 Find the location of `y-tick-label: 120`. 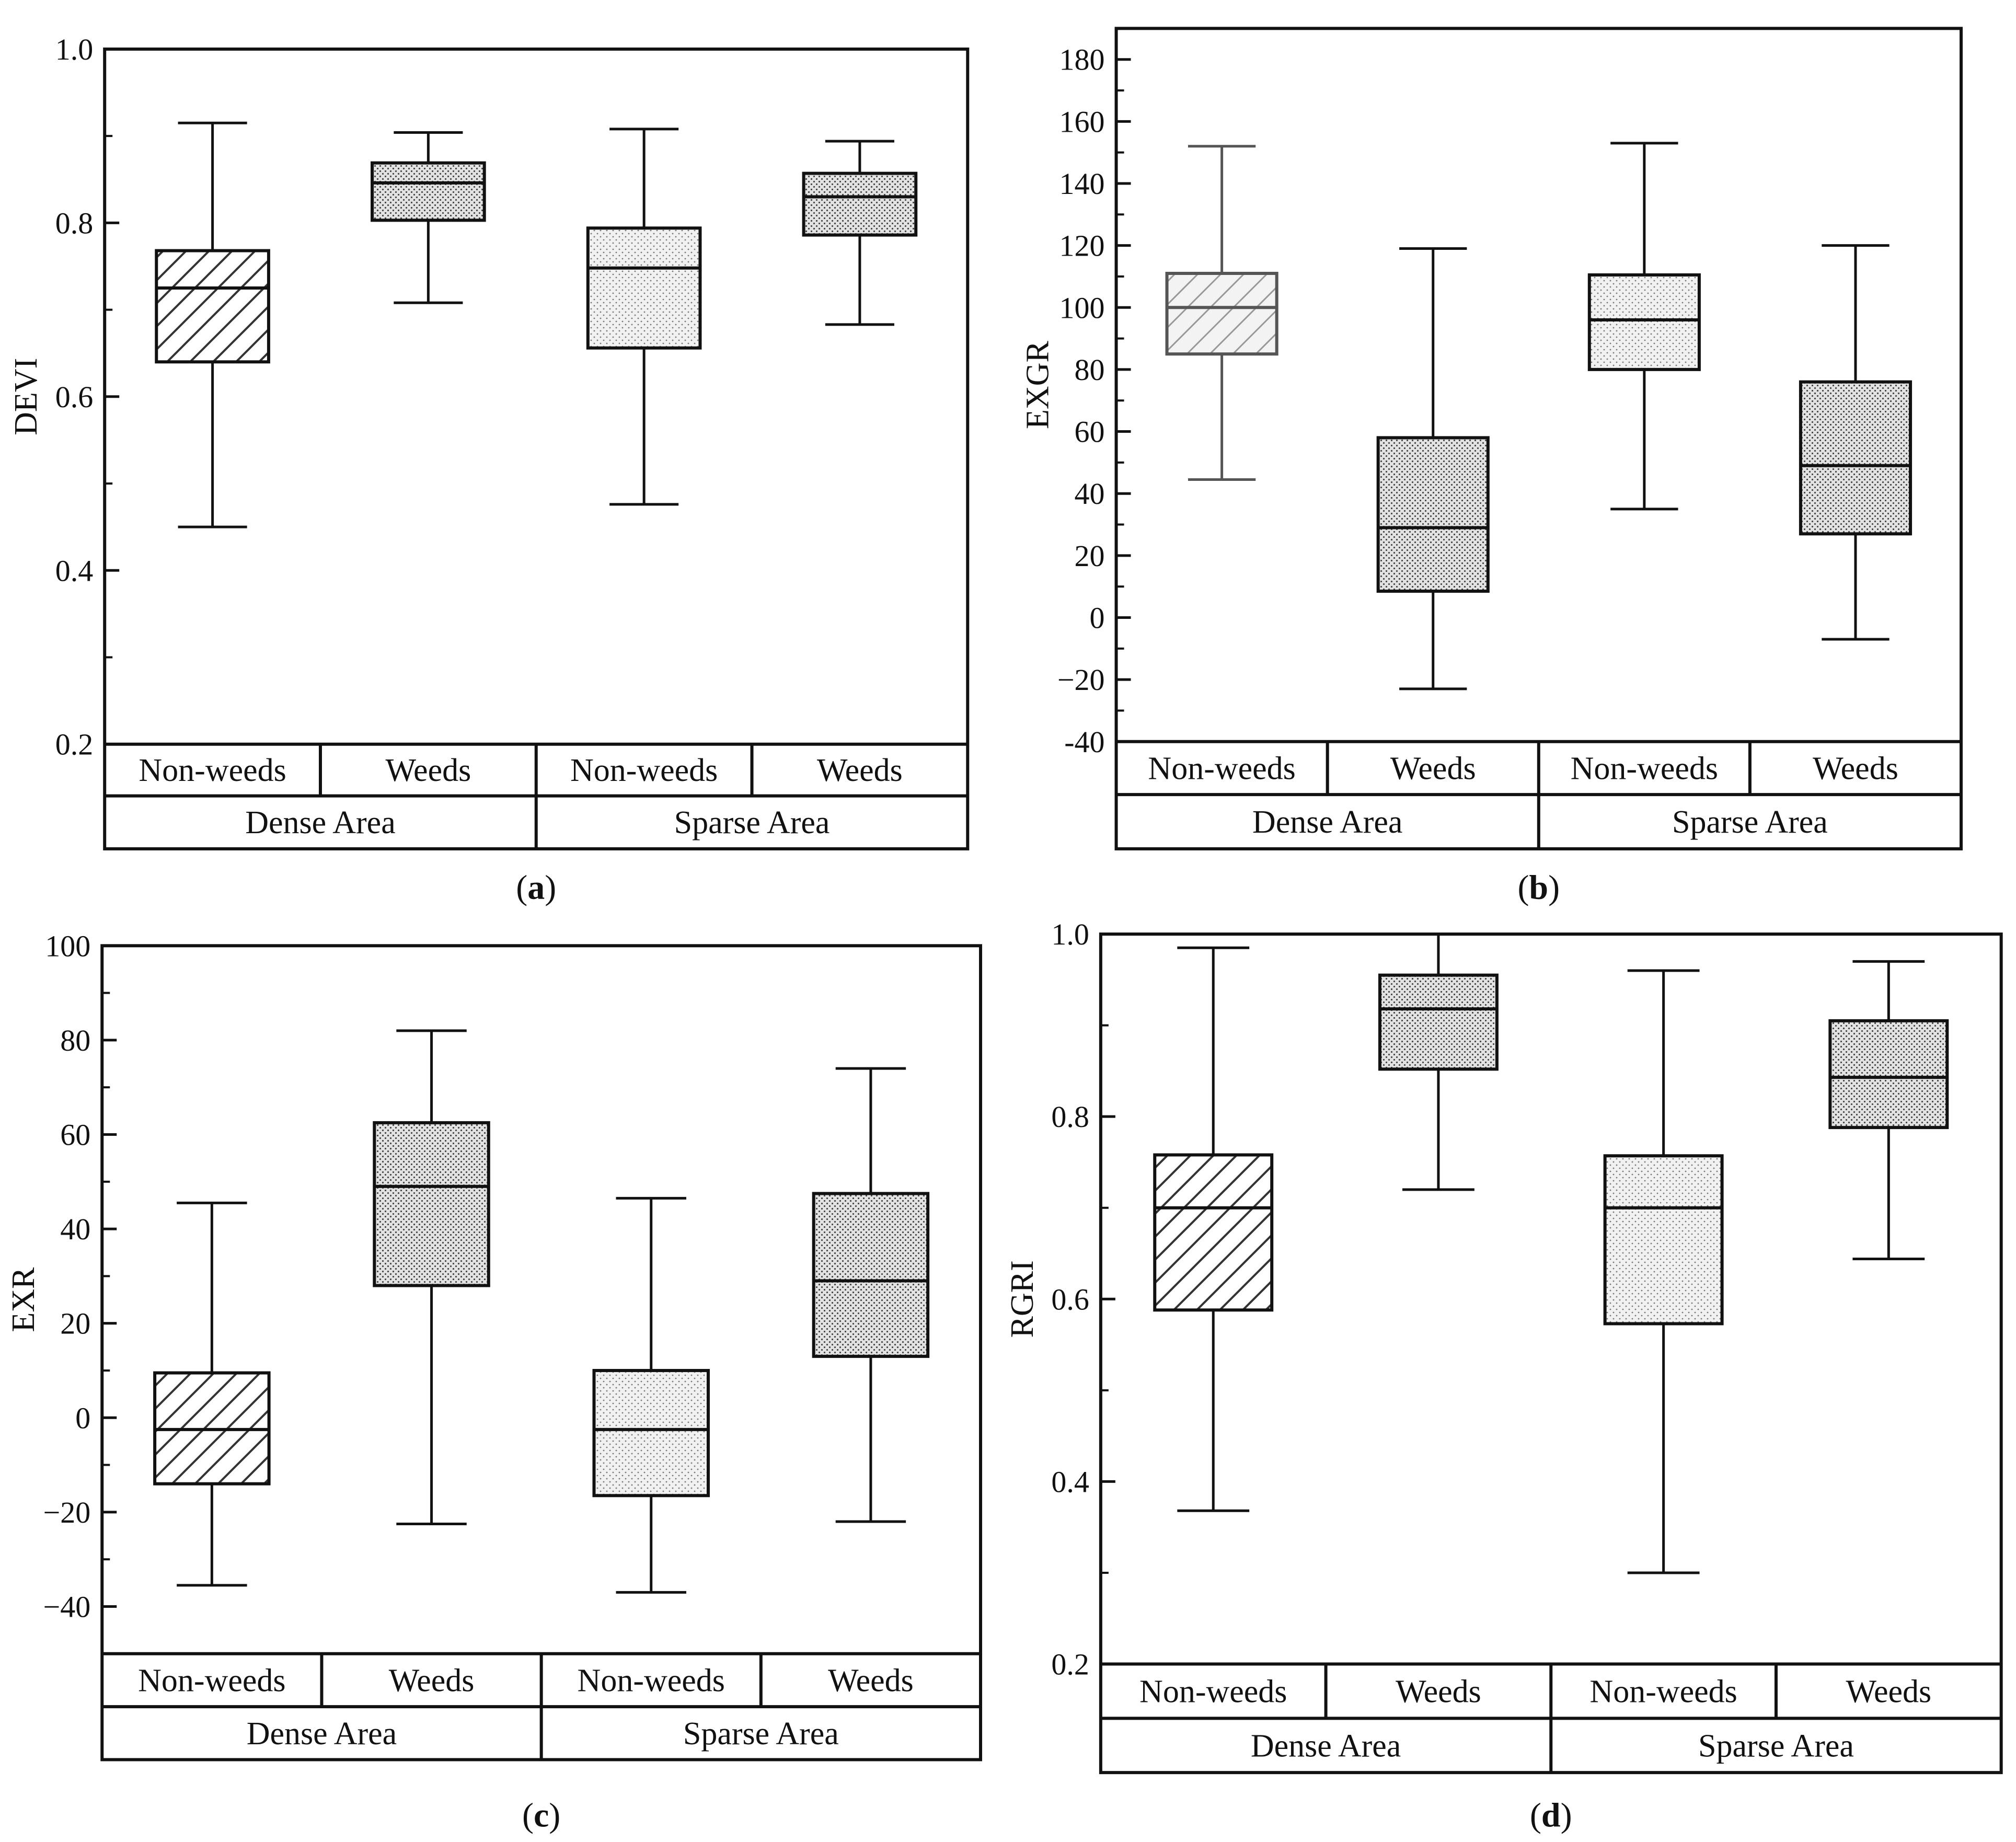

y-tick-label: 120 is located at coordinates (1082, 246).